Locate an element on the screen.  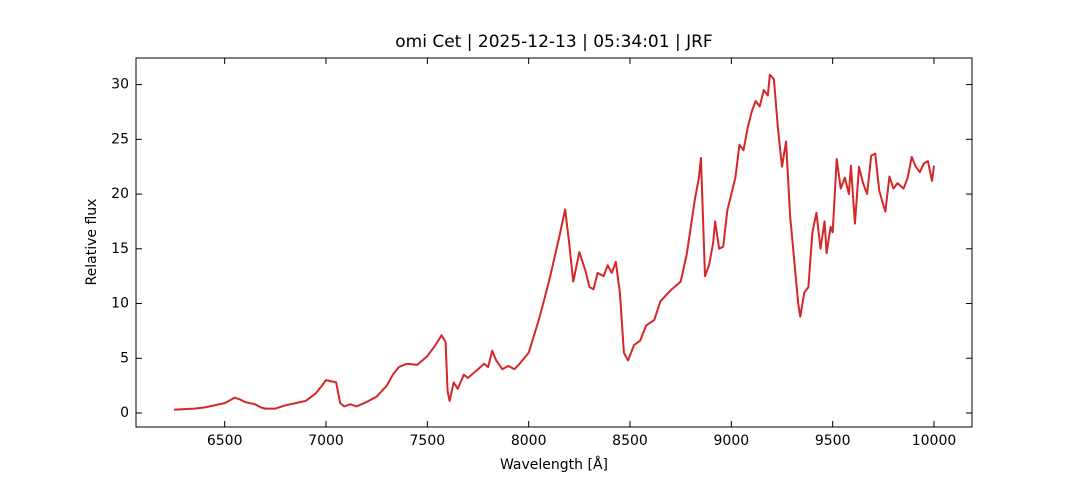
x-tick-label: 6500 is located at coordinates (225, 441).